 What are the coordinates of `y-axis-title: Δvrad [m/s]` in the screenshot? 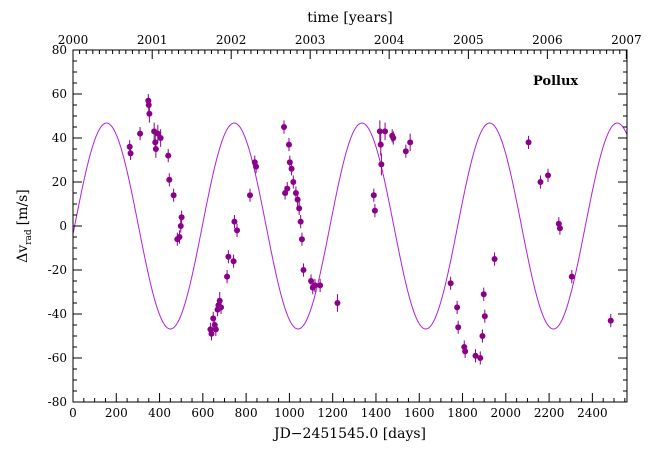 It's located at (24, 226).